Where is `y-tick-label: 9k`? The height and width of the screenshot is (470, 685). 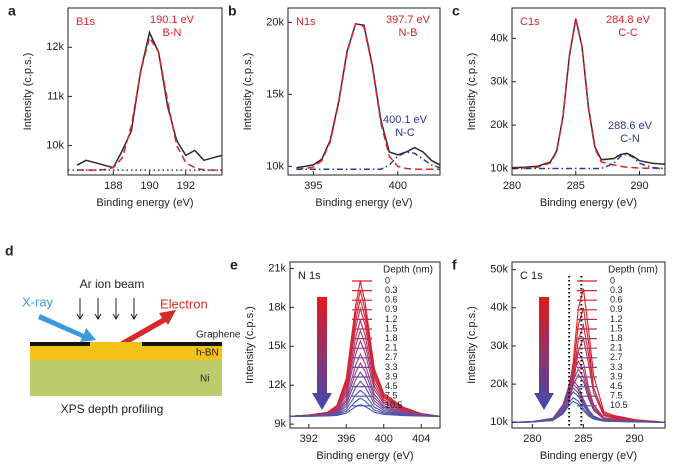 y-tick-label: 9k is located at coordinates (280, 424).